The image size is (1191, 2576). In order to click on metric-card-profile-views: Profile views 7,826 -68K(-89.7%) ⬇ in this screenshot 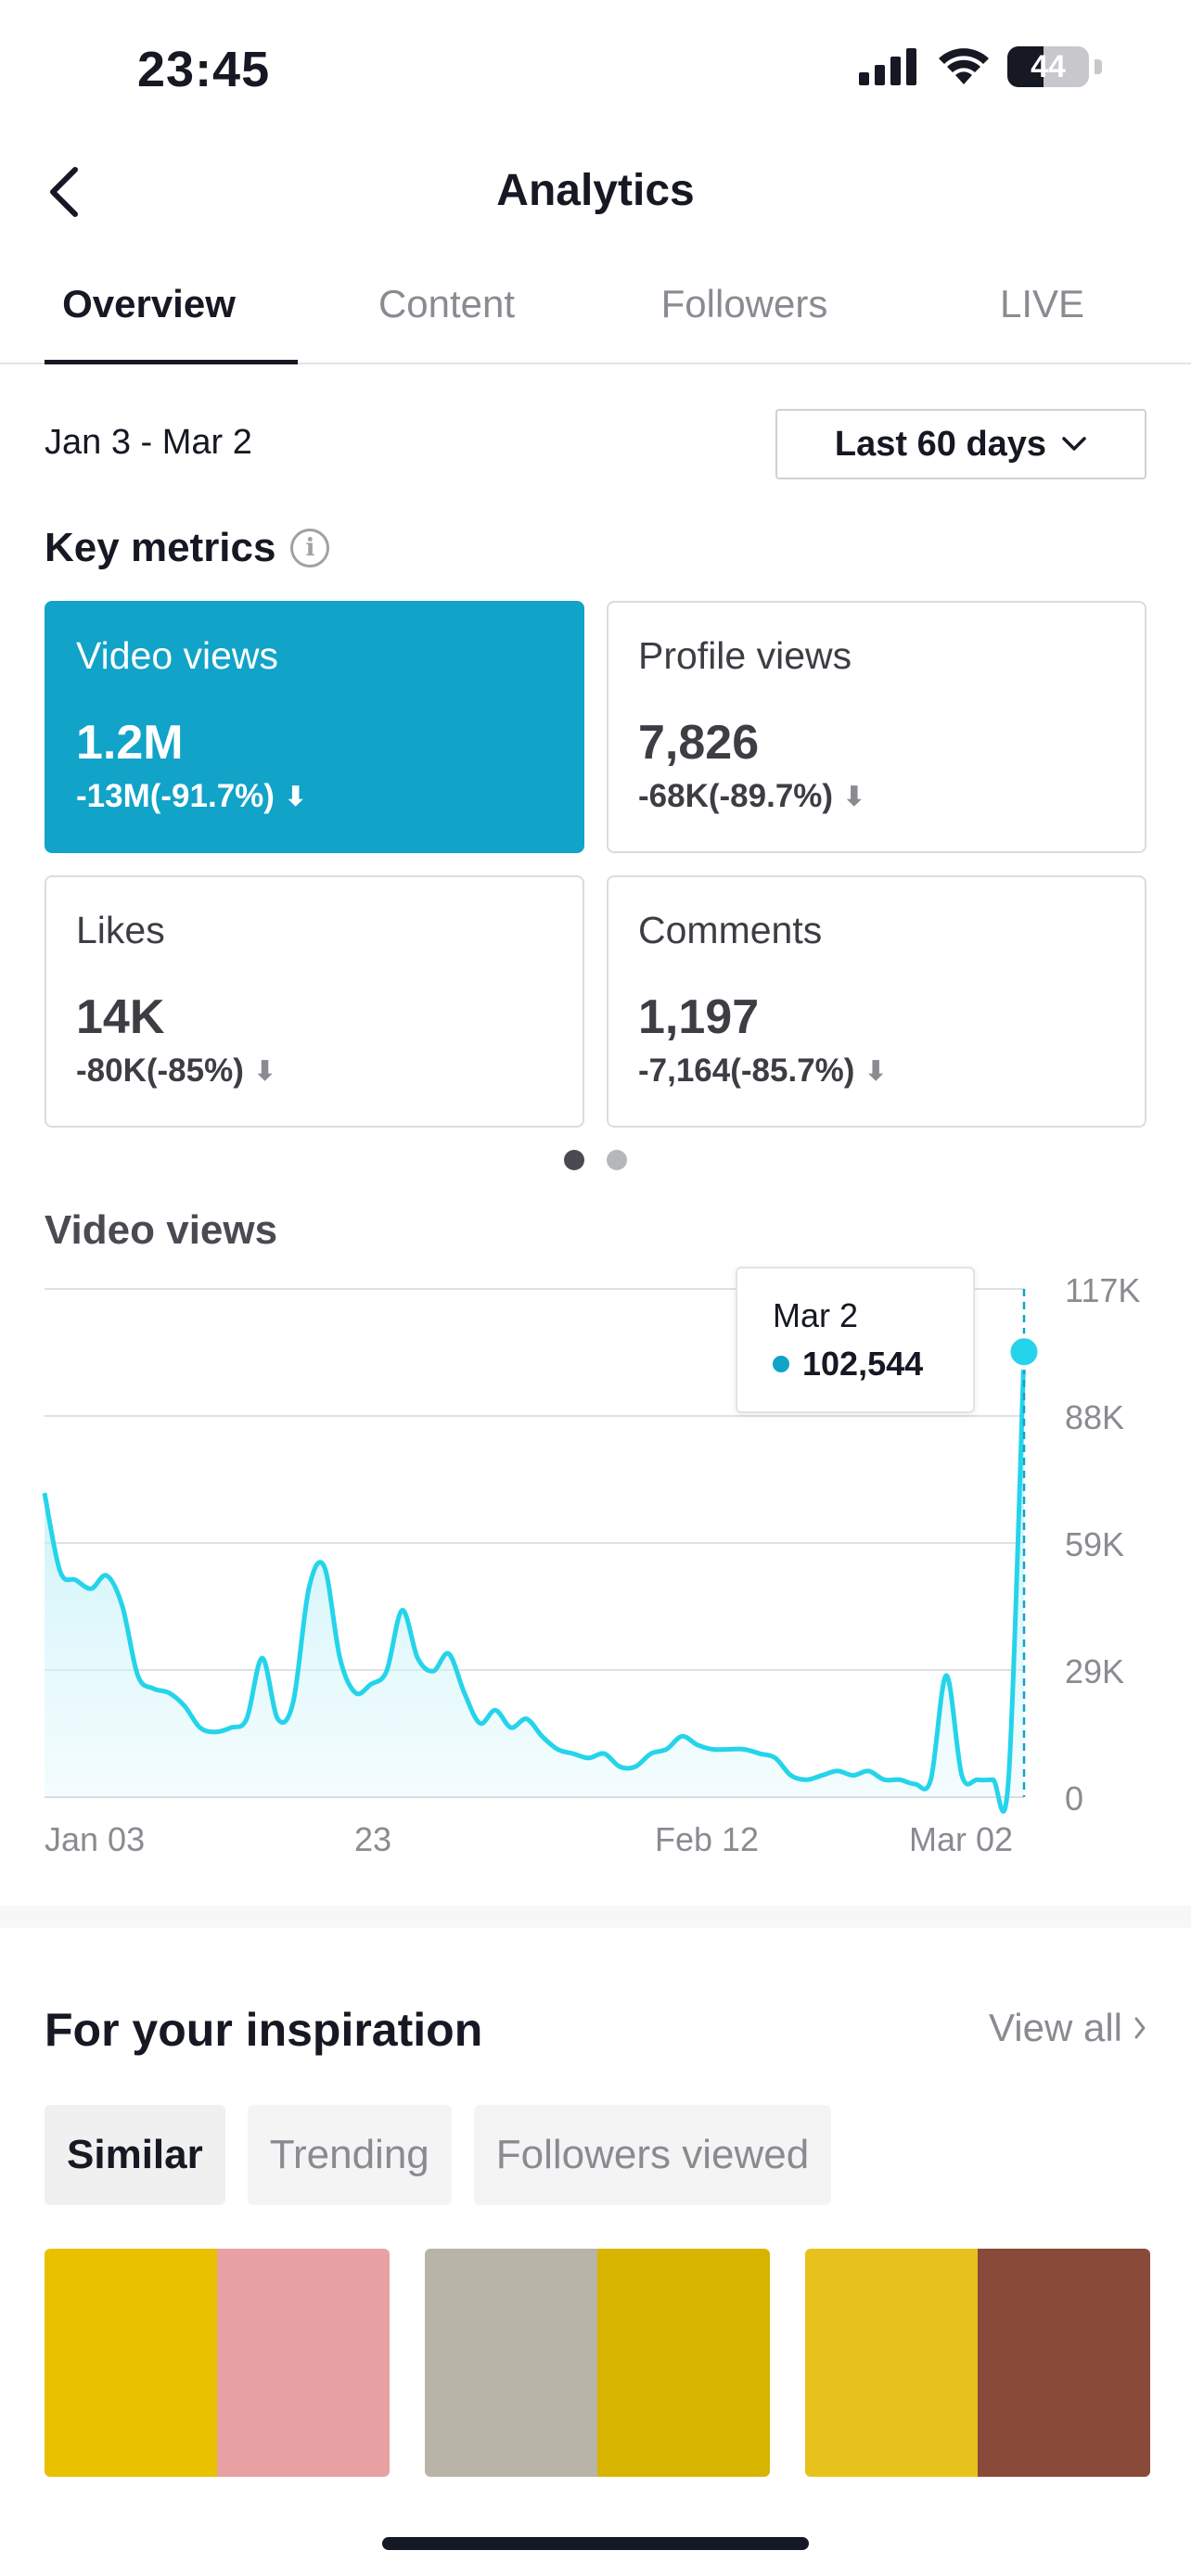, I will do `click(876, 727)`.